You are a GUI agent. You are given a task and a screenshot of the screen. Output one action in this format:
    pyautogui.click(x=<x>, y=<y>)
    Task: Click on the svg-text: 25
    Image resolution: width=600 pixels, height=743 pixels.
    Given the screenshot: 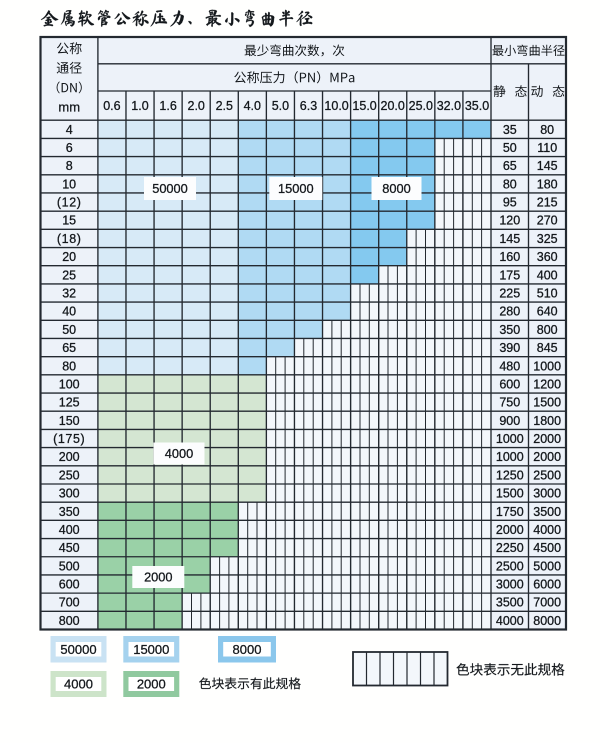 What is the action you would take?
    pyautogui.click(x=69, y=275)
    